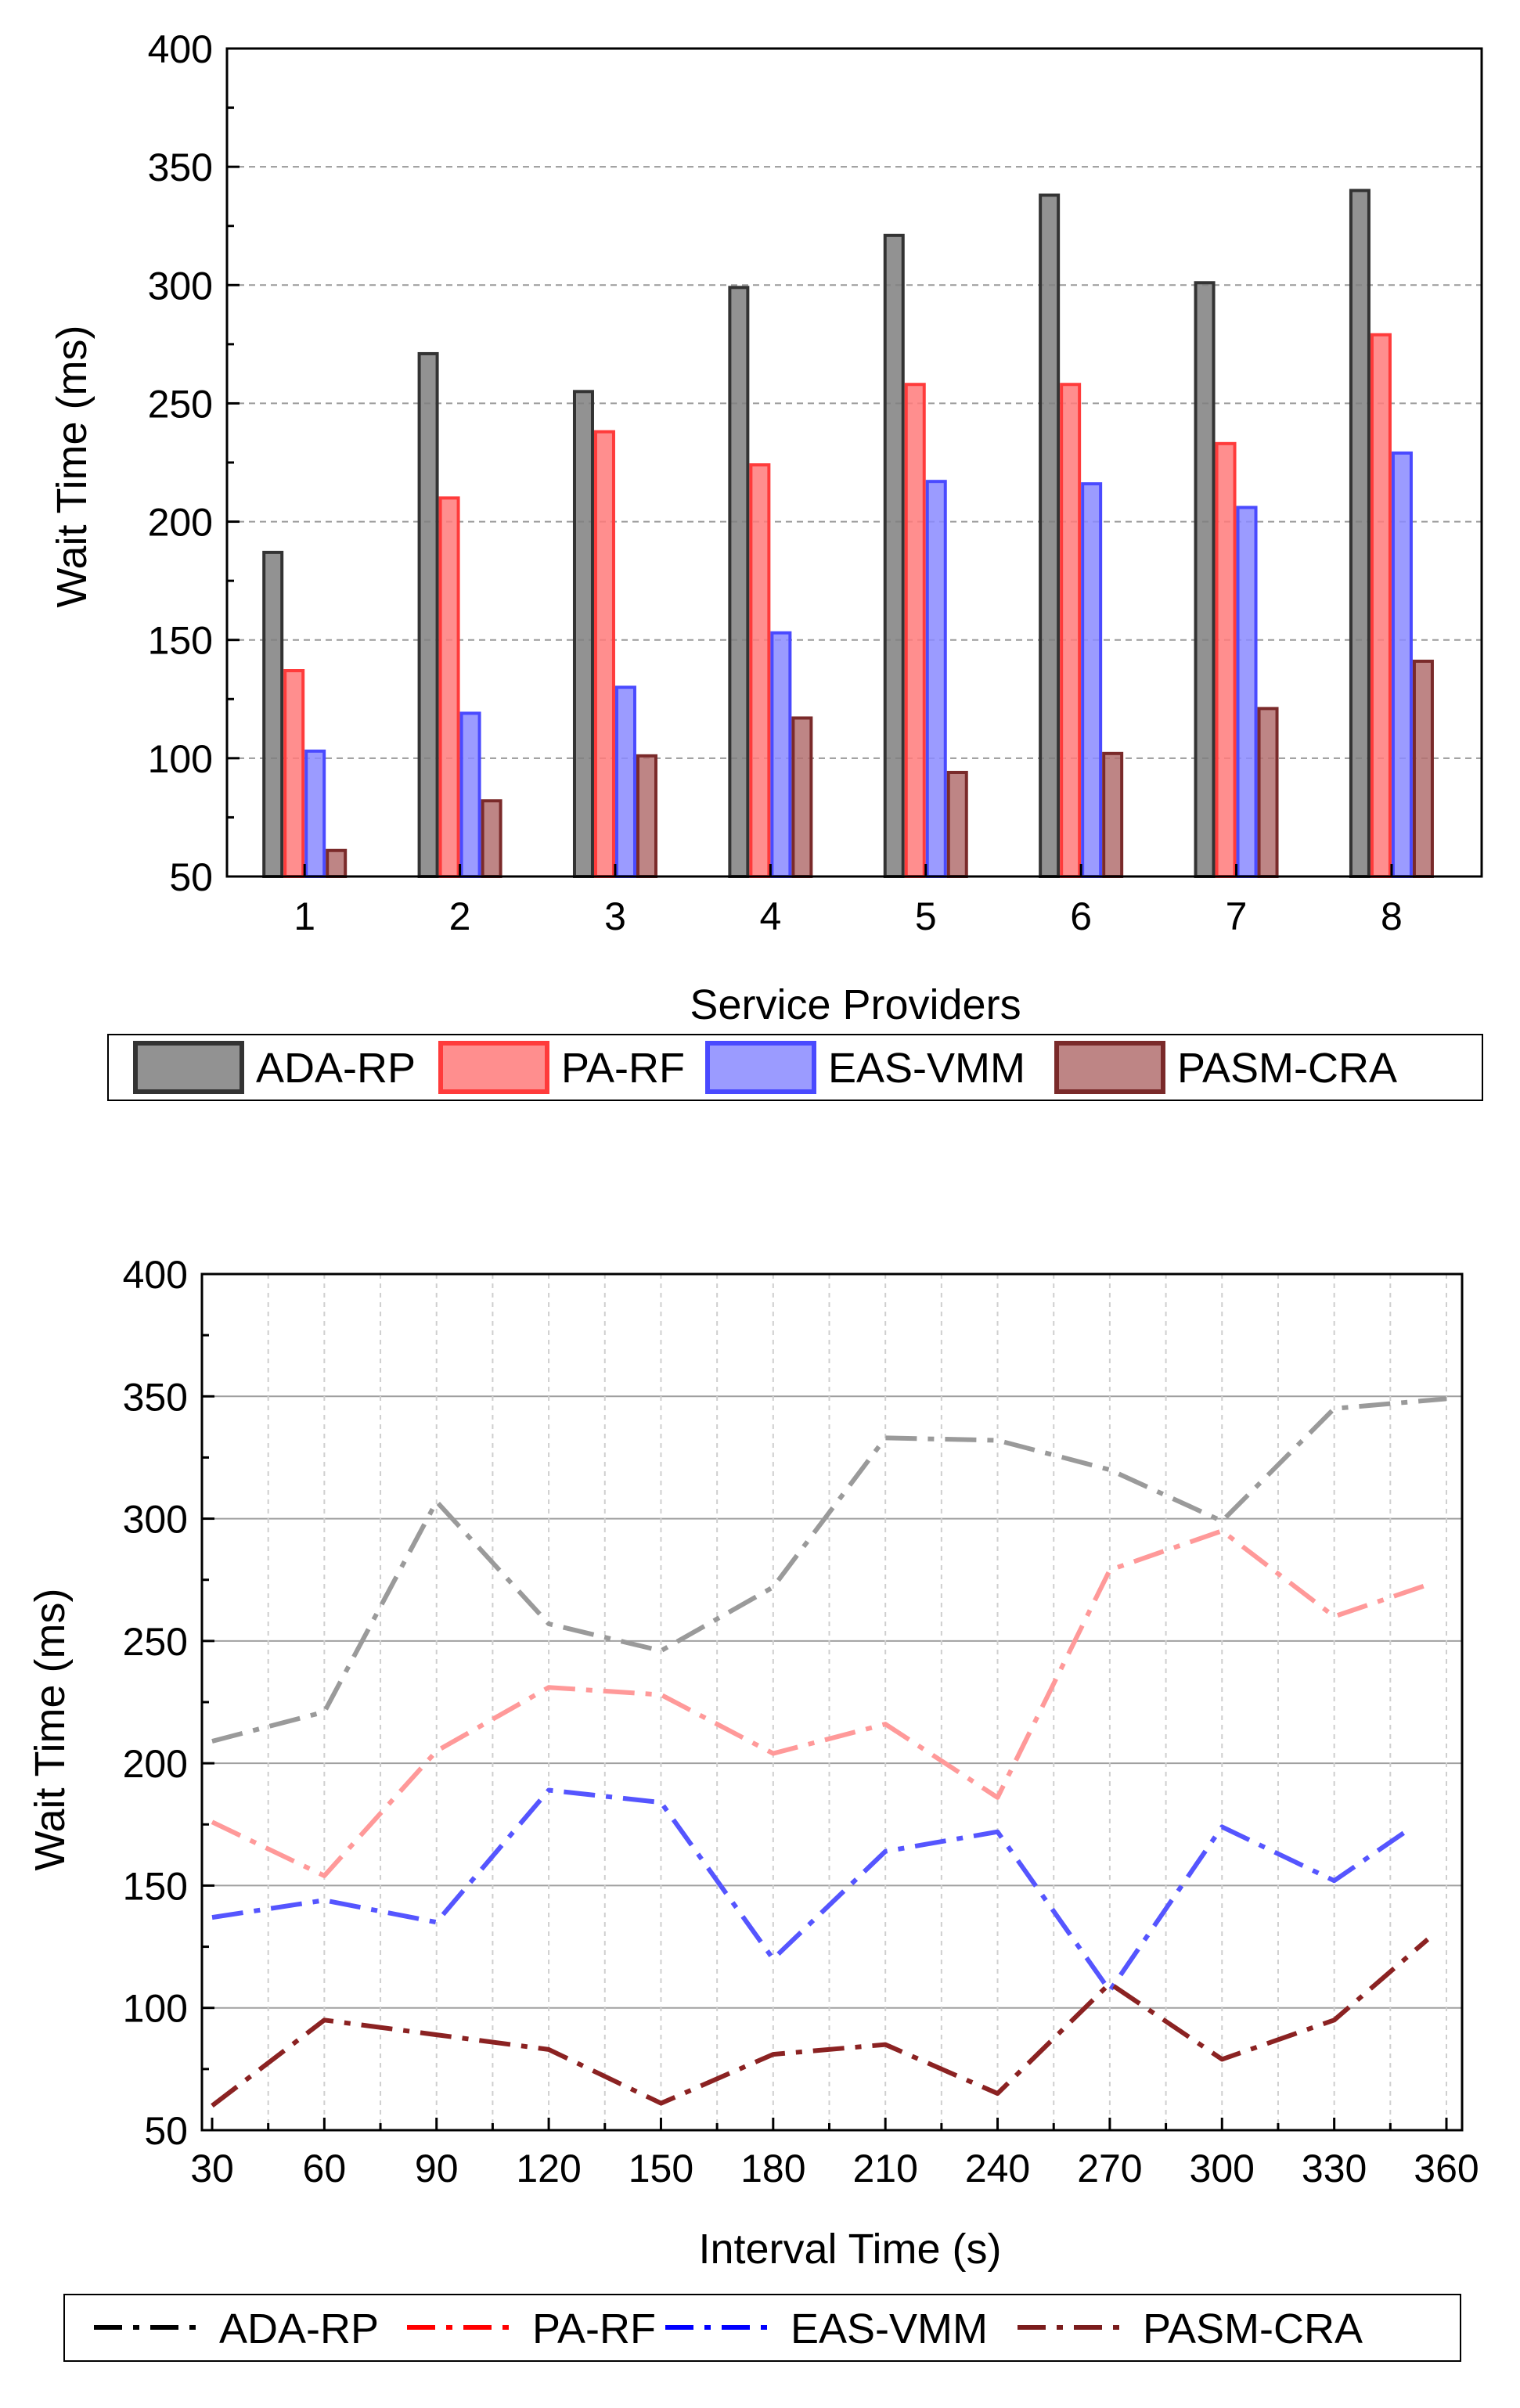  What do you see at coordinates (856, 1004) in the screenshot?
I see `bar-x-axis-title: Service Providers` at bounding box center [856, 1004].